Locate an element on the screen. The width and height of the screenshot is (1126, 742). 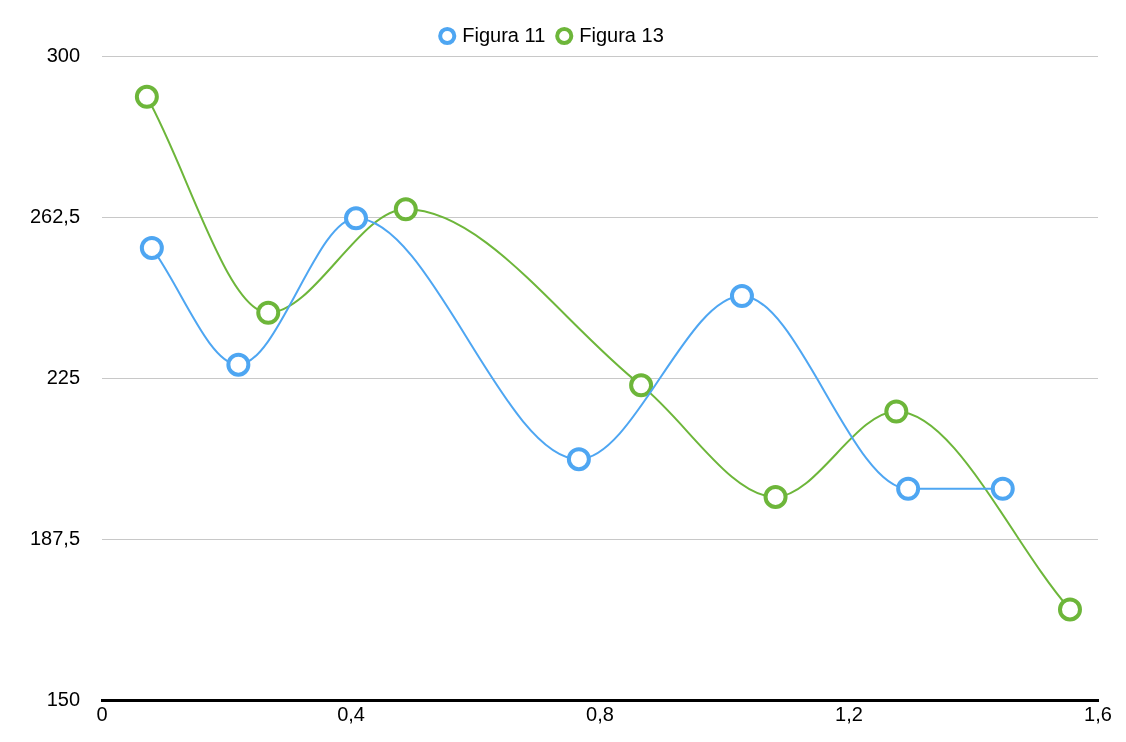
legend-label: Figura 11 is located at coordinates (504, 34).